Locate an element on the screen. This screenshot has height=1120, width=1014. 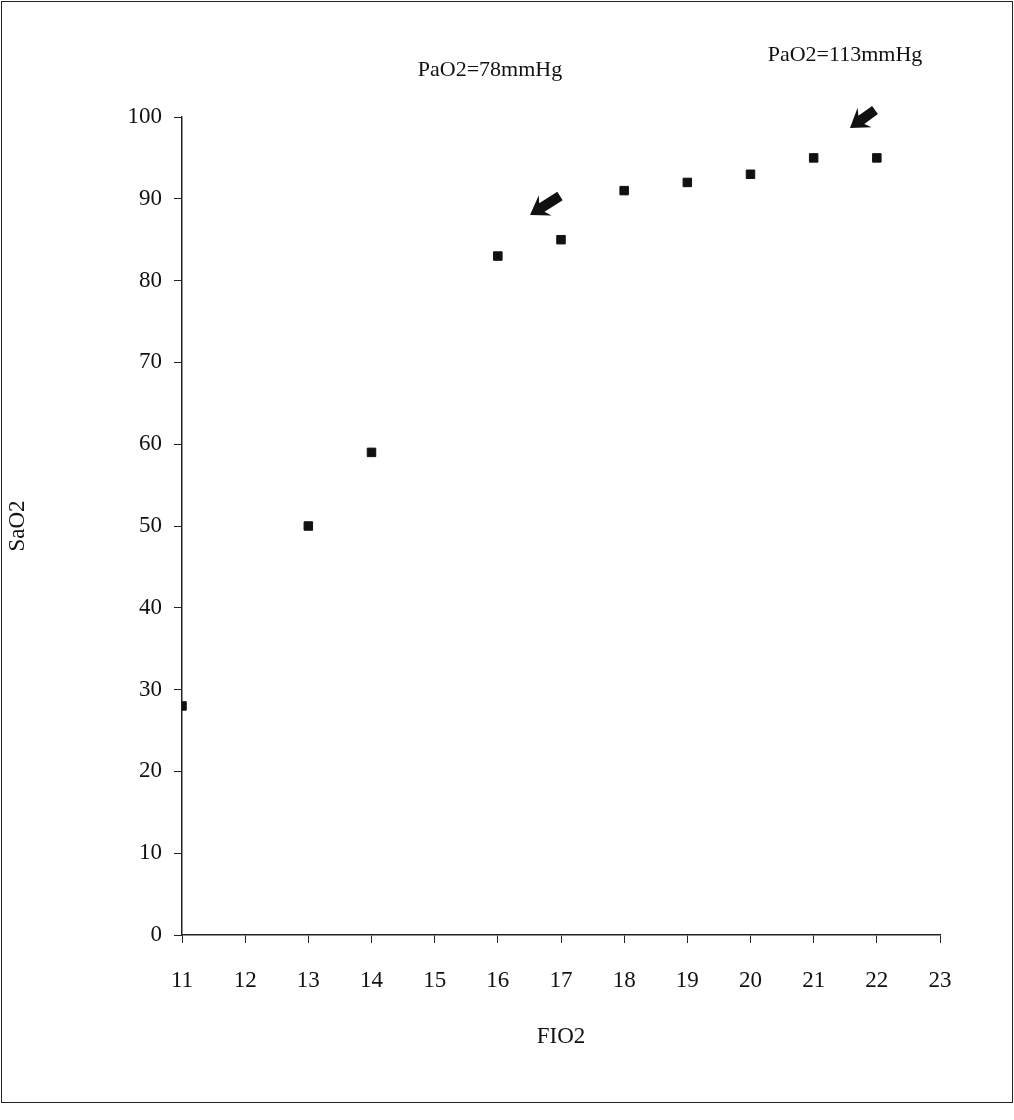
y-axis-title: SaO2 is located at coordinates (16, 526).